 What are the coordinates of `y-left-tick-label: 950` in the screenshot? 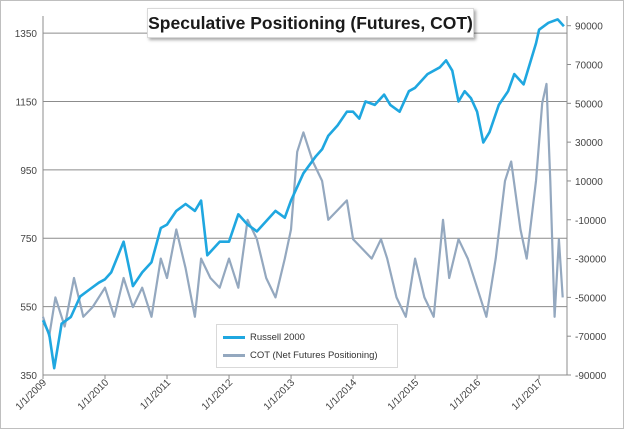 It's located at (28, 171).